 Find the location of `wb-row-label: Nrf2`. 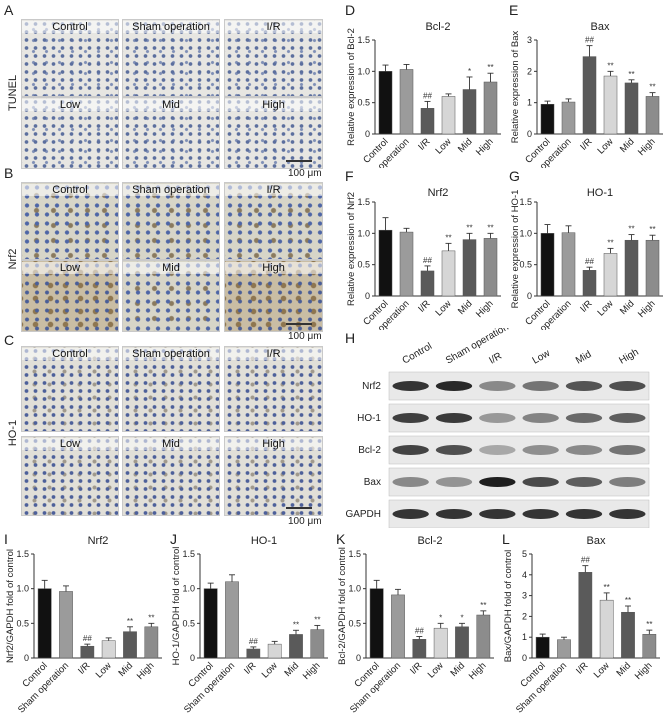

wb-row-label: Nrf2 is located at coordinates (371, 386).